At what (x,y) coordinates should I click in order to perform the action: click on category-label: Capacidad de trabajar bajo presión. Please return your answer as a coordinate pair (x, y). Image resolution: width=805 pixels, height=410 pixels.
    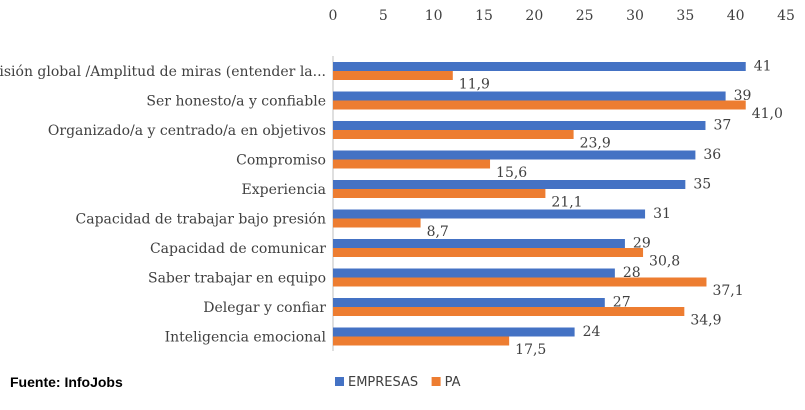
    Looking at the image, I should click on (201, 220).